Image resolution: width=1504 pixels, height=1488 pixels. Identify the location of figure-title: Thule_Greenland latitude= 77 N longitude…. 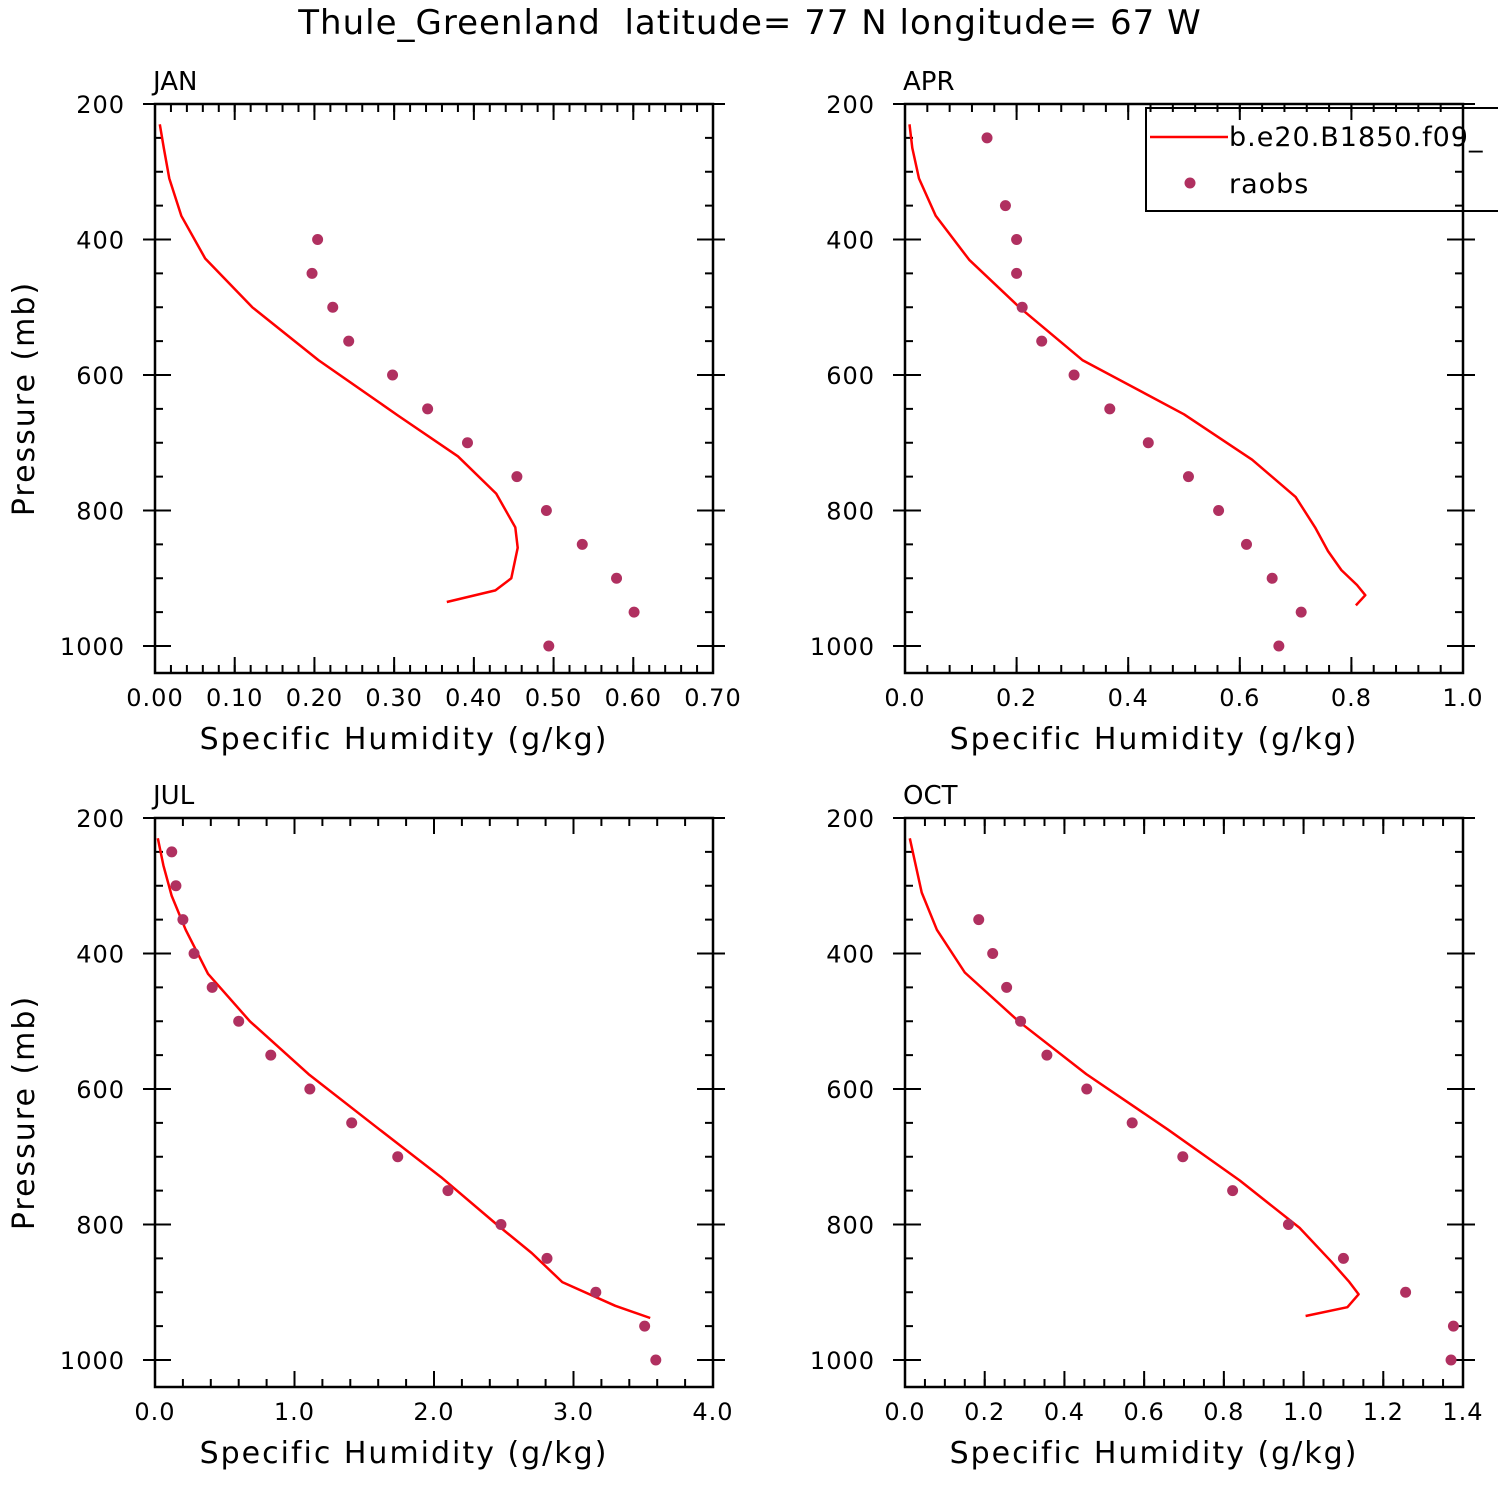
(749, 23).